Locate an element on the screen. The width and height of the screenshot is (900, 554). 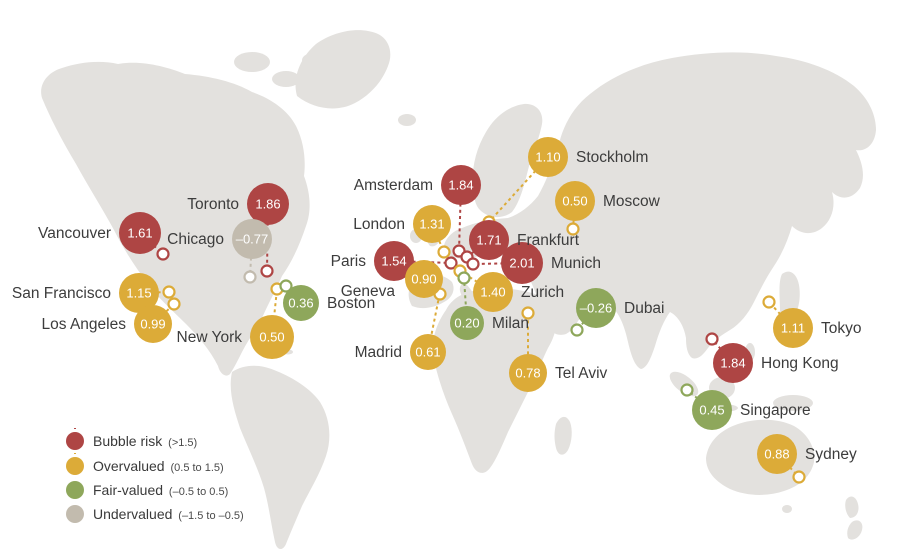
city-label-frankfurt: Frankfurt is located at coordinates (548, 240).